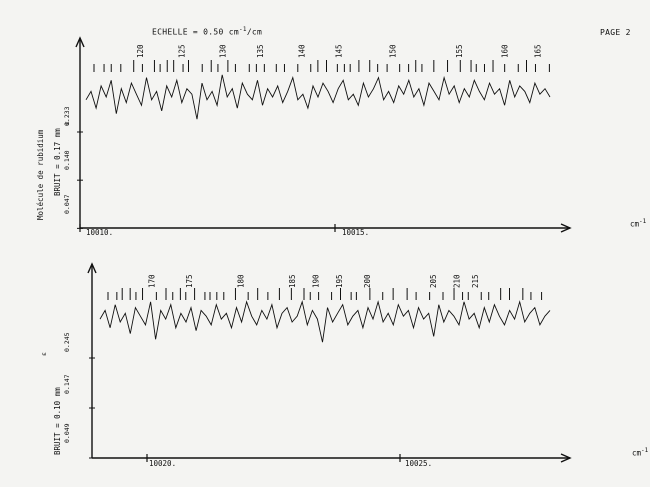  Describe the element at coordinates (67, 433) in the screenshot. I see `ytick-bottom-1: 0.049` at that location.